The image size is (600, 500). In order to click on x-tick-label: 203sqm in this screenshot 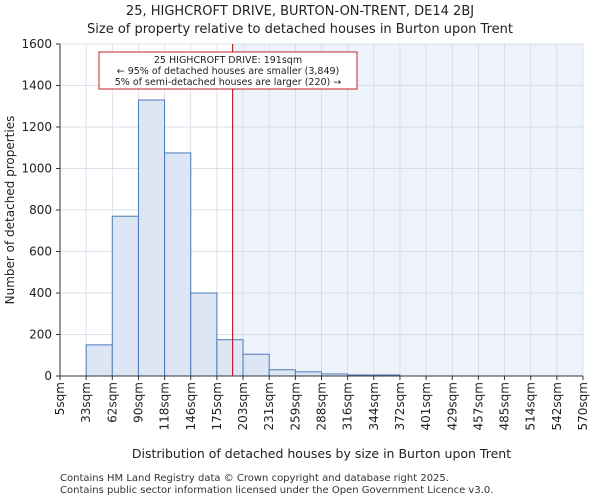, I will do `click(243, 406)`.